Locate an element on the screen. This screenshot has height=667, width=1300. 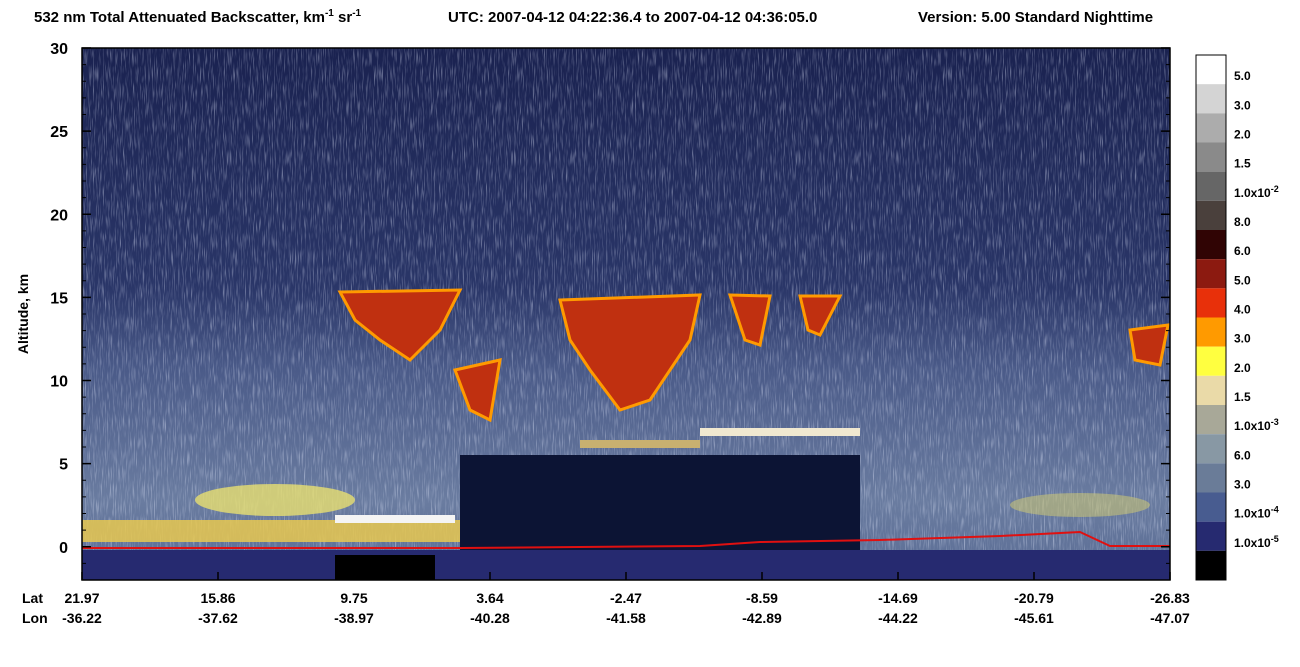
lat-label: -8.59 is located at coordinates (762, 598).